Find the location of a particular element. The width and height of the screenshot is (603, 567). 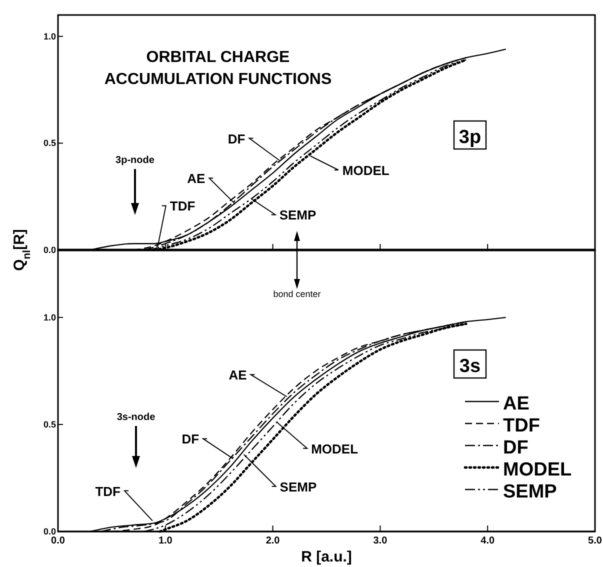

annotation: 3s-node is located at coordinates (136, 417).